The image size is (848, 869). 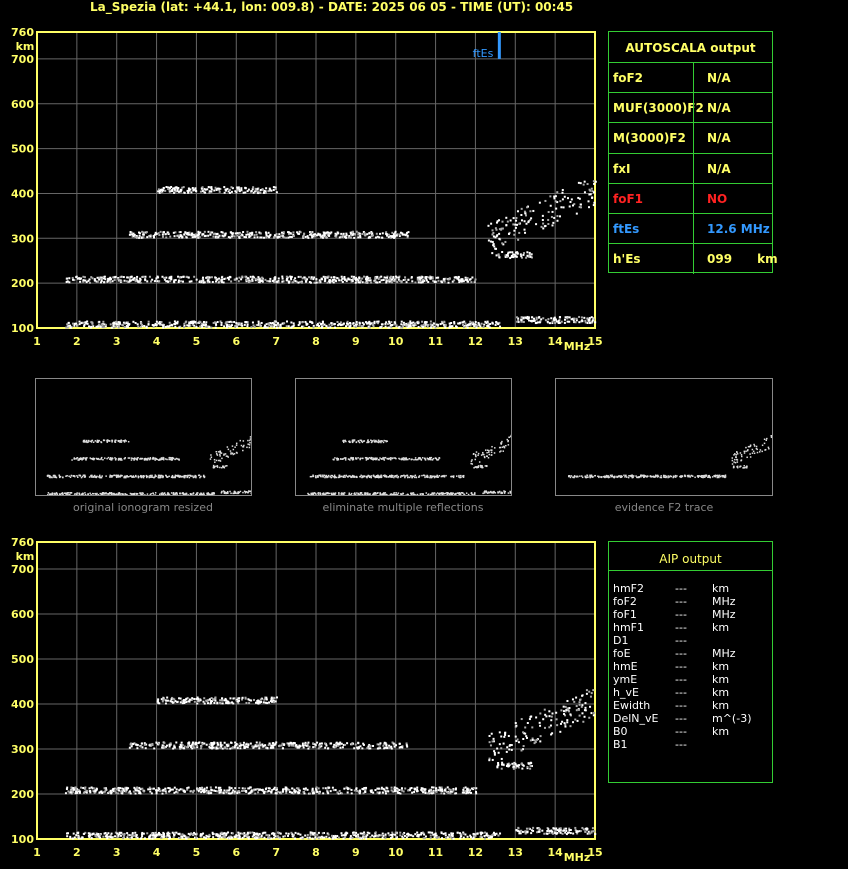 I want to click on y-tick-label: 200, so click(x=22, y=283).